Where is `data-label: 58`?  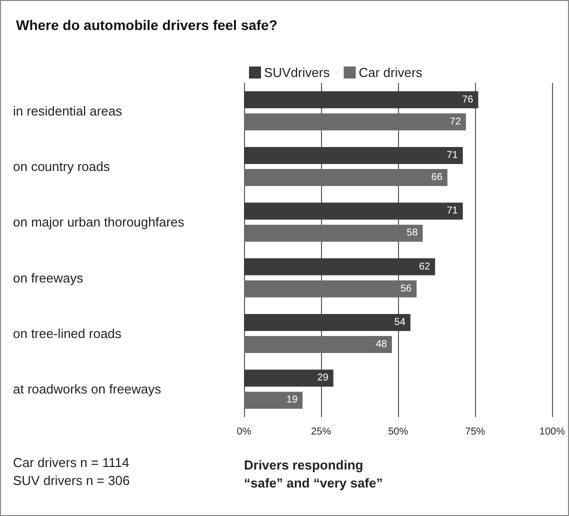 data-label: 58 is located at coordinates (412, 233).